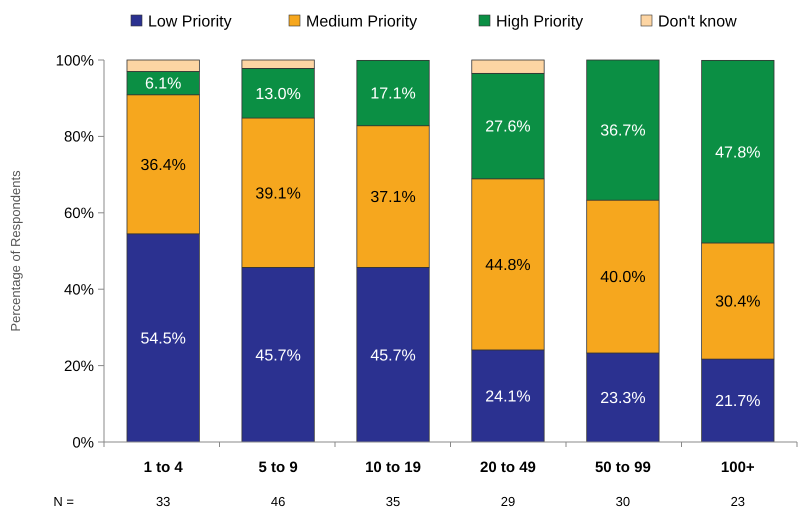 This screenshot has width=801, height=512. Describe the element at coordinates (623, 399) in the screenshot. I see `data-label: 23.3%` at that location.